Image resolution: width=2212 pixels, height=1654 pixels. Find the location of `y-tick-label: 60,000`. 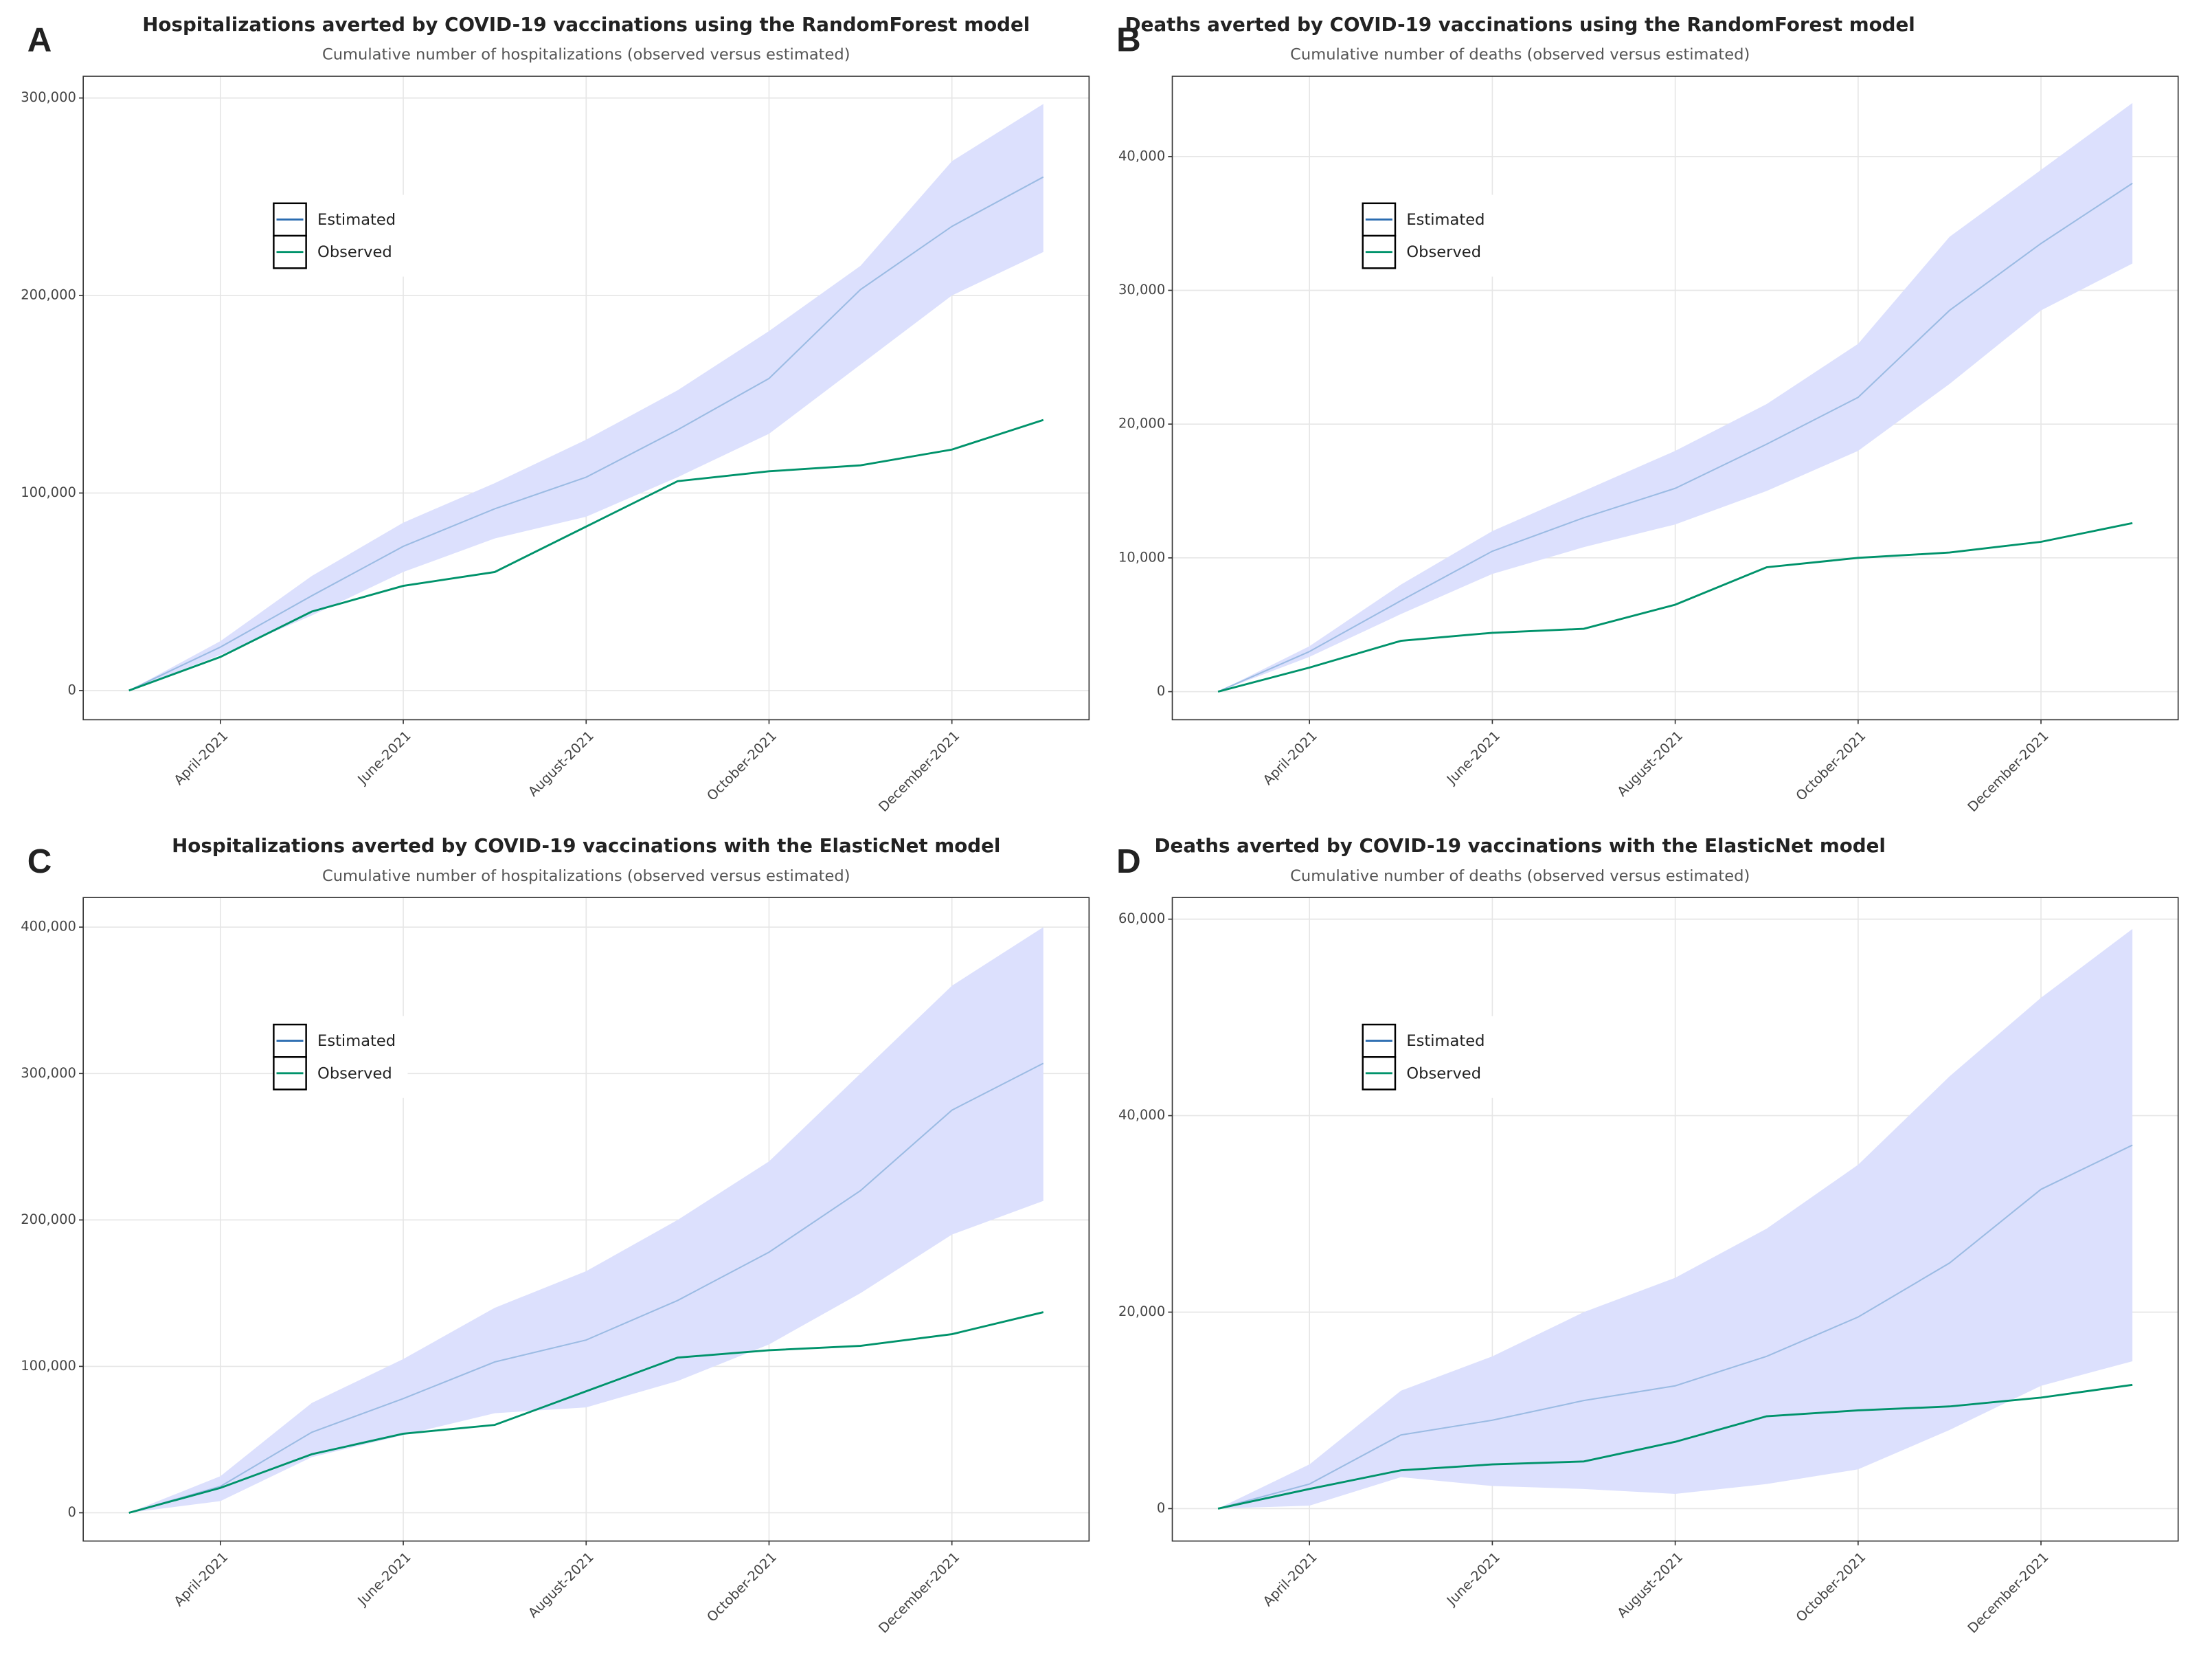

y-tick-label: 60,000 is located at coordinates (1141, 918).